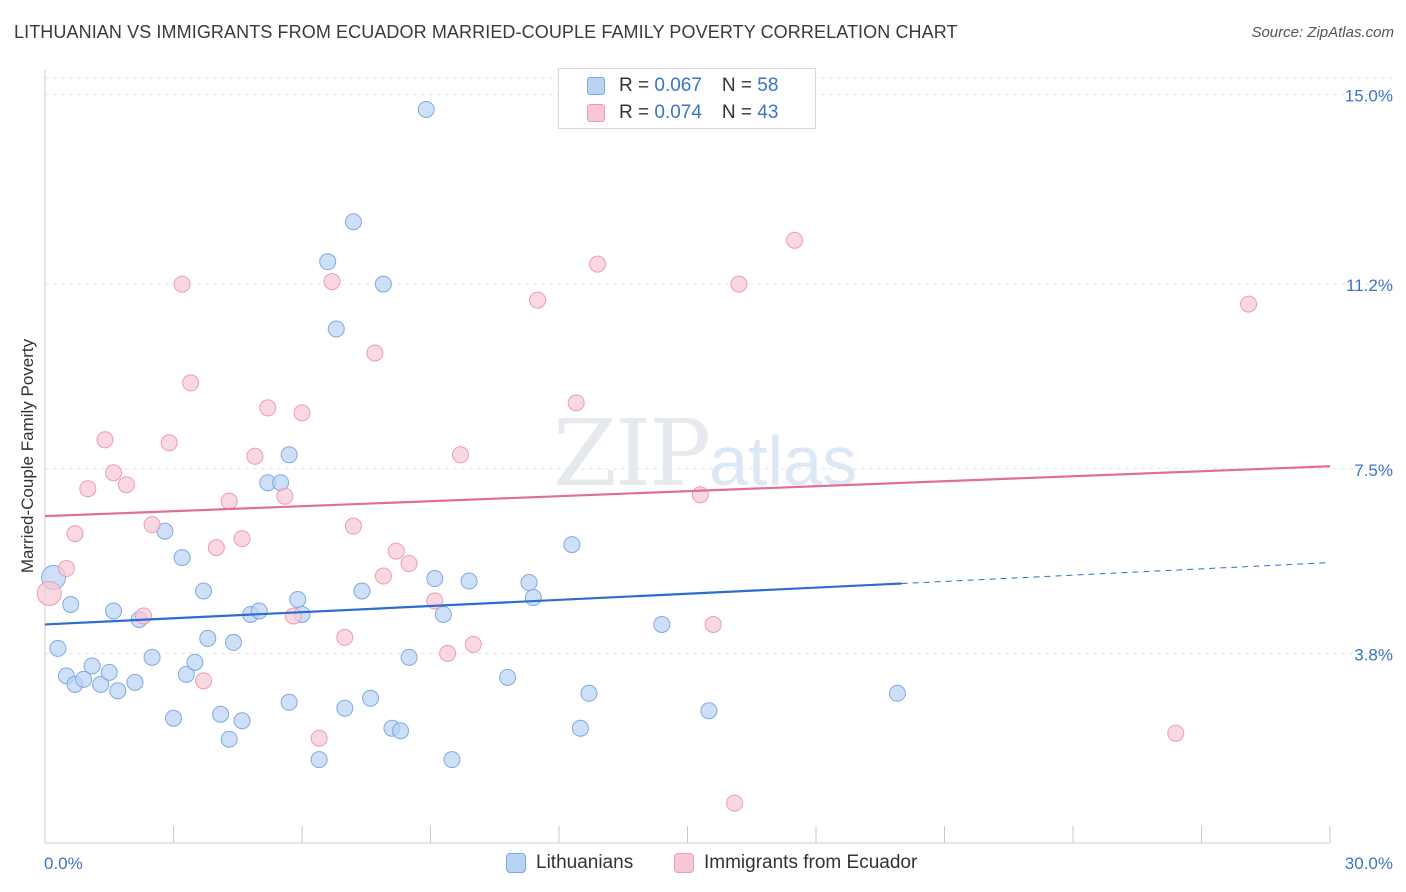  What do you see at coordinates (678, 112) in the screenshot?
I see `legend-r-value: 0.074` at bounding box center [678, 112].